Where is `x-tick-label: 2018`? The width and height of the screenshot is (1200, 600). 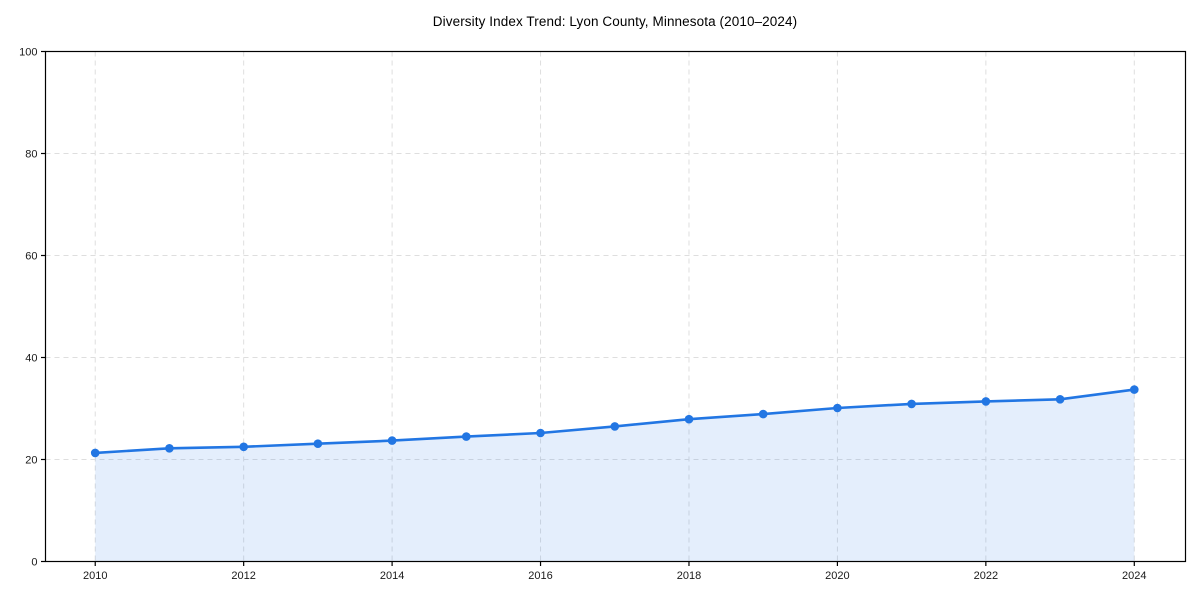
x-tick-label: 2018 is located at coordinates (689, 576).